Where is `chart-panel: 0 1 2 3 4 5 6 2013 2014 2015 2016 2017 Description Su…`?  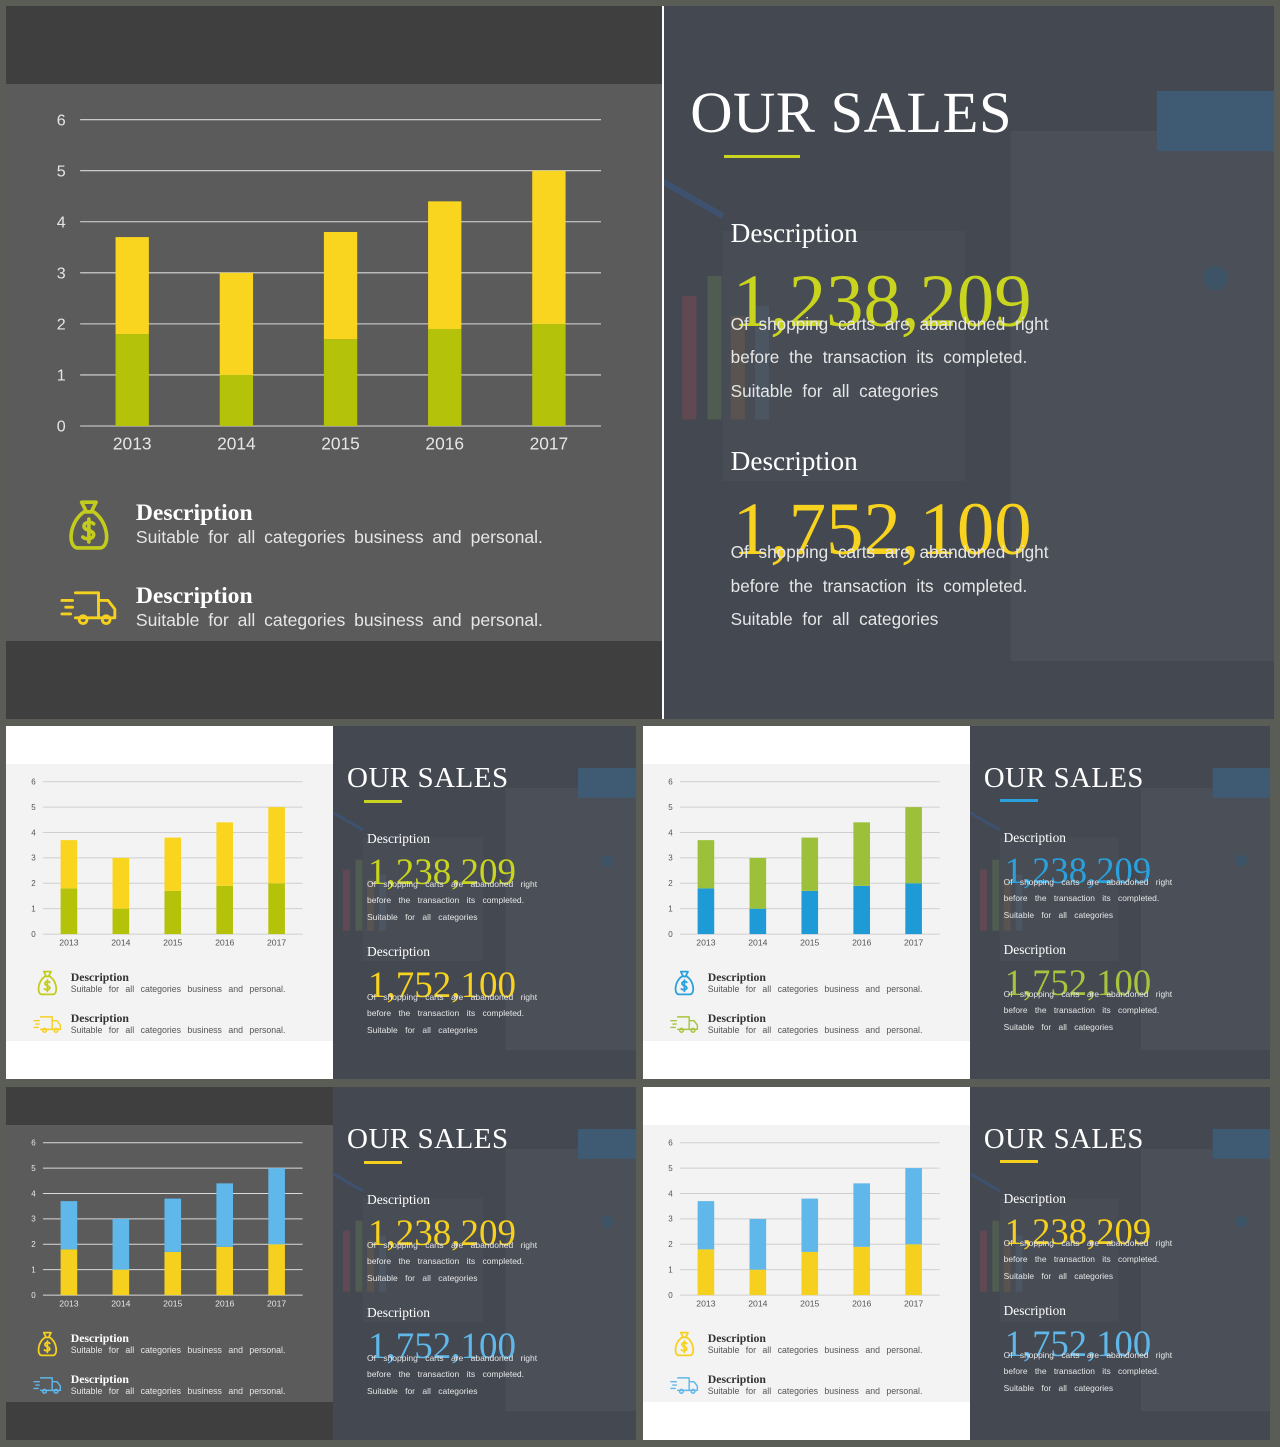
chart-panel: 0 1 2 3 4 5 6 2013 2014 2015 2016 2017 Description Su… is located at coordinates (169, 902).